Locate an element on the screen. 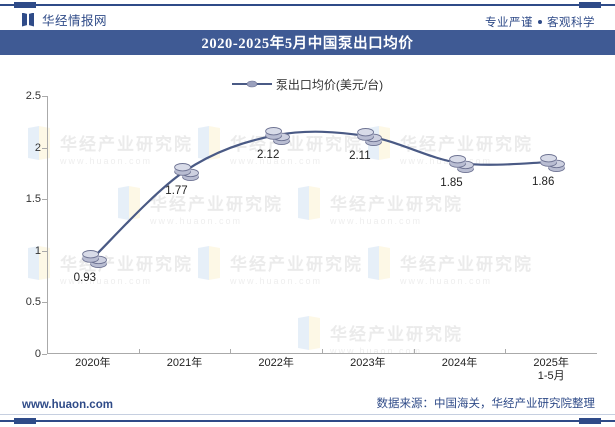 This screenshot has height=427, width=615. legend-label: 泵出口均价(美元/台) is located at coordinates (329, 84).